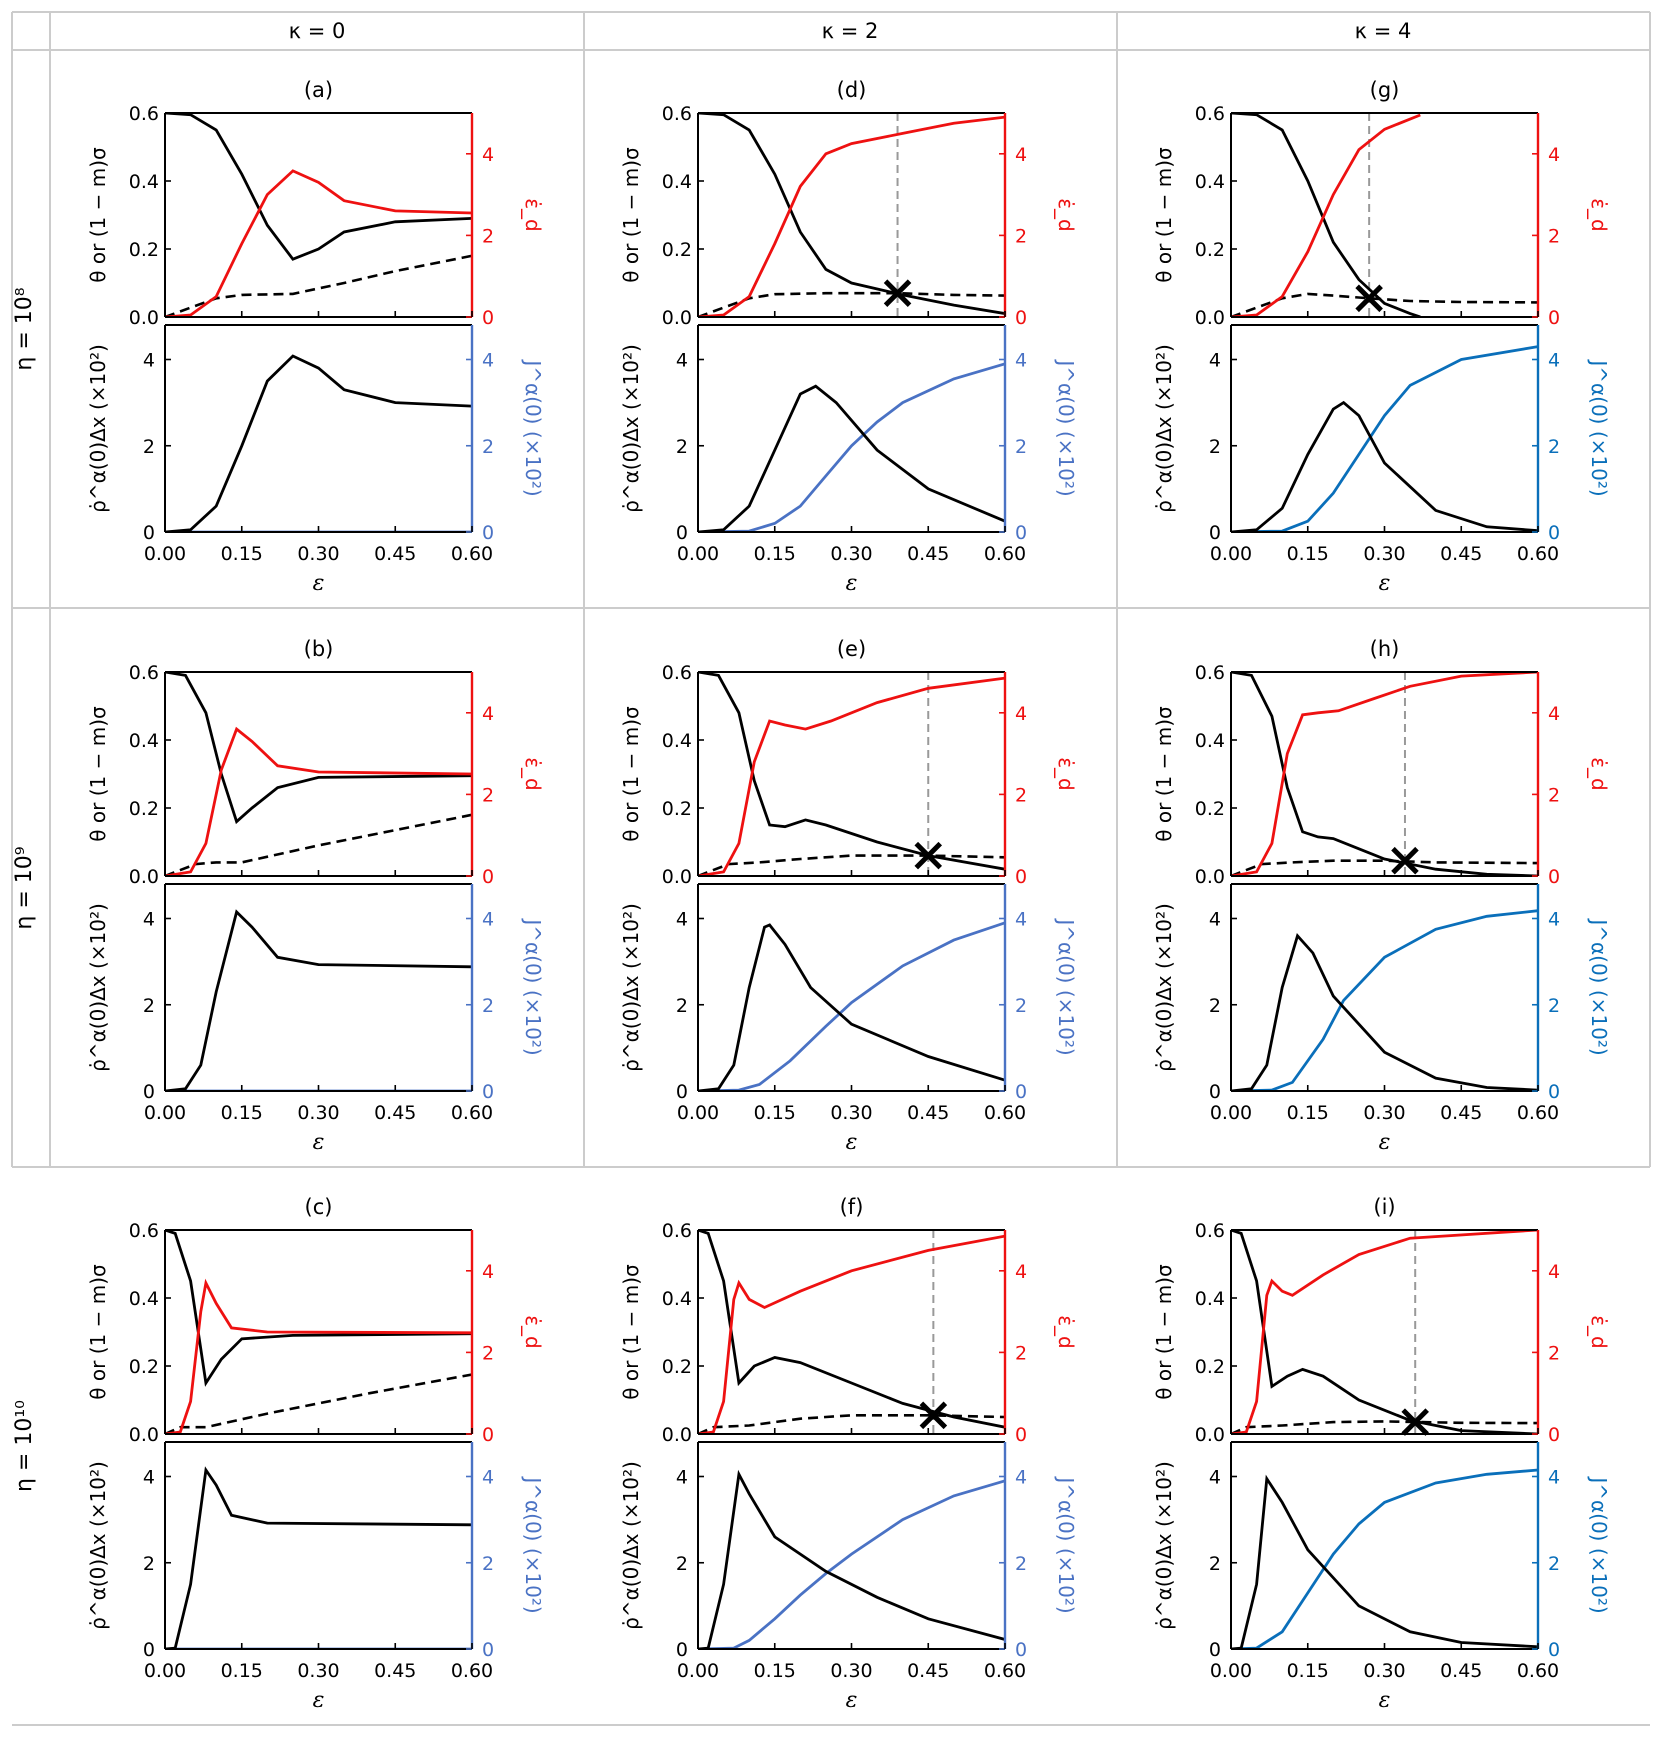 The height and width of the screenshot is (1740, 1661). What do you see at coordinates (488, 361) in the screenshot?
I see `bottom-right-tick-label: 4` at bounding box center [488, 361].